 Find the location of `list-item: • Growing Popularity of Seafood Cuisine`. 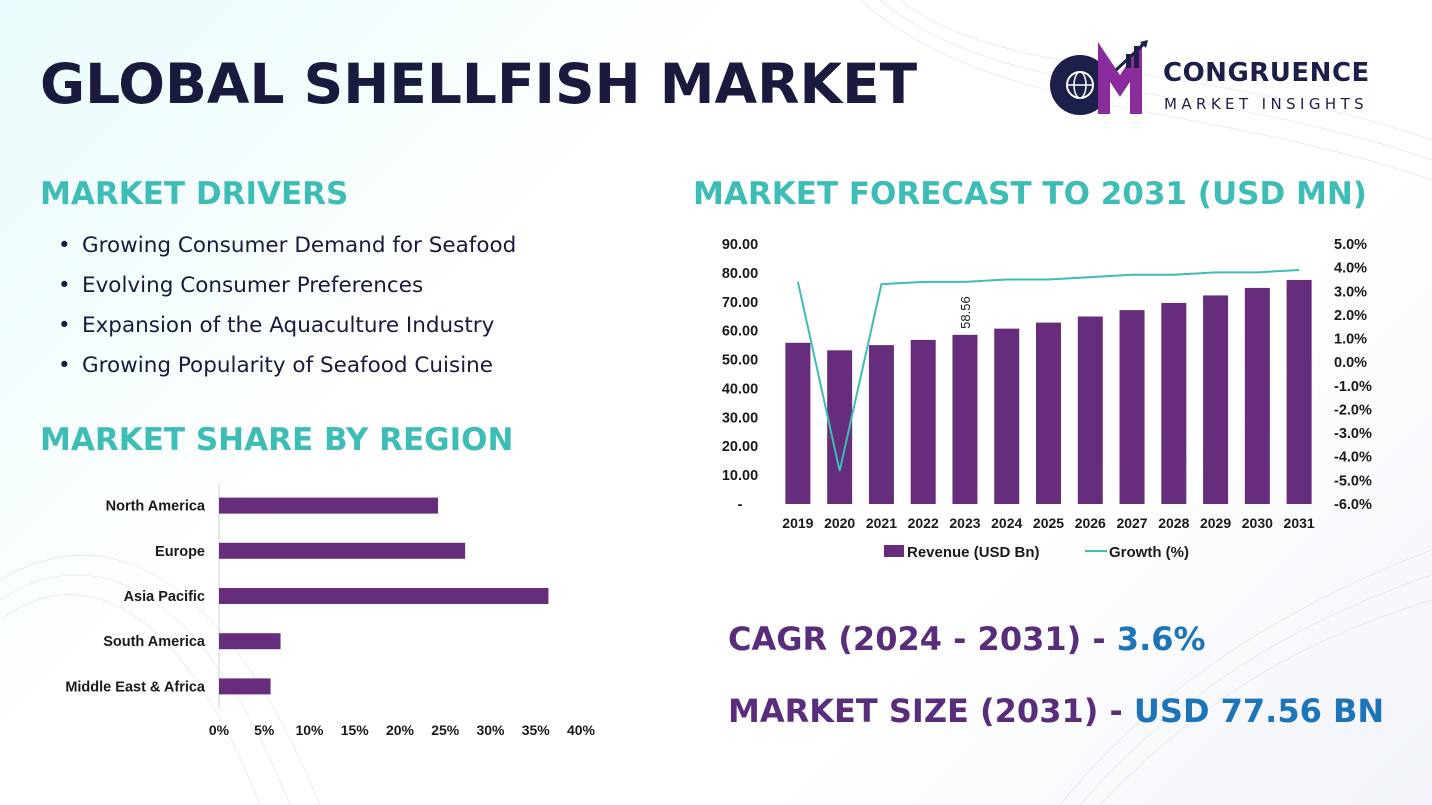

list-item: • Growing Popularity of Seafood Cuisine is located at coordinates (287, 372).